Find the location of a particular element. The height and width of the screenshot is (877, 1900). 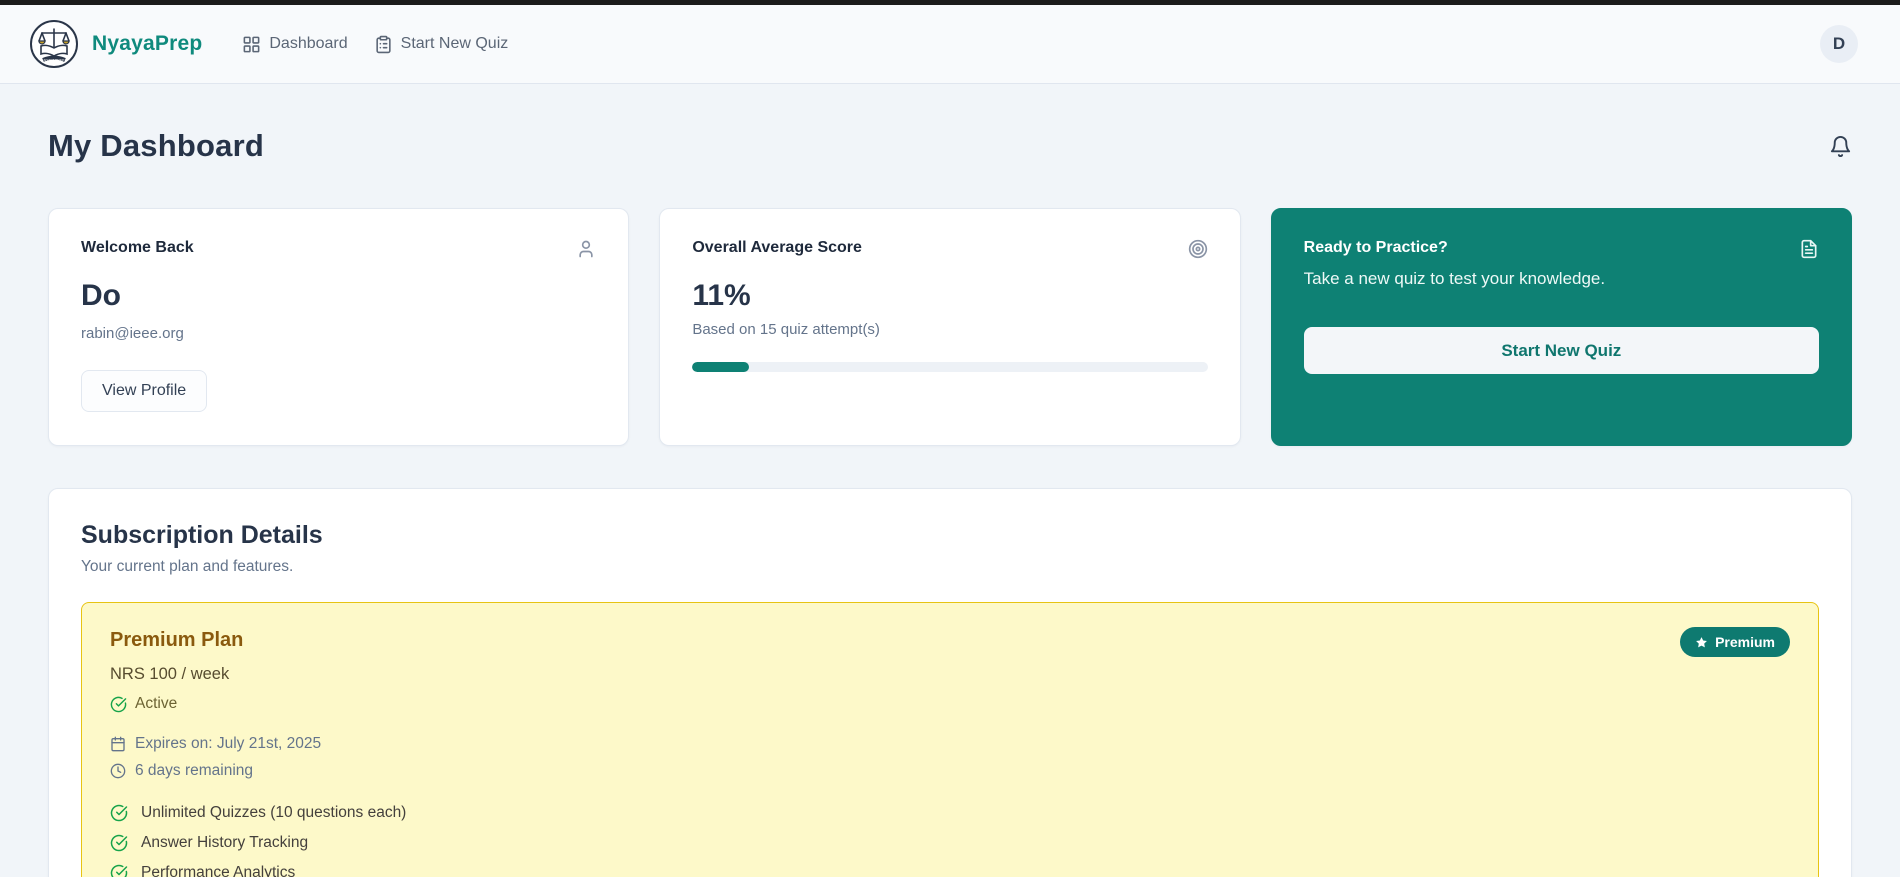

plan-feature-label: Performance Analytics is located at coordinates (218, 870).